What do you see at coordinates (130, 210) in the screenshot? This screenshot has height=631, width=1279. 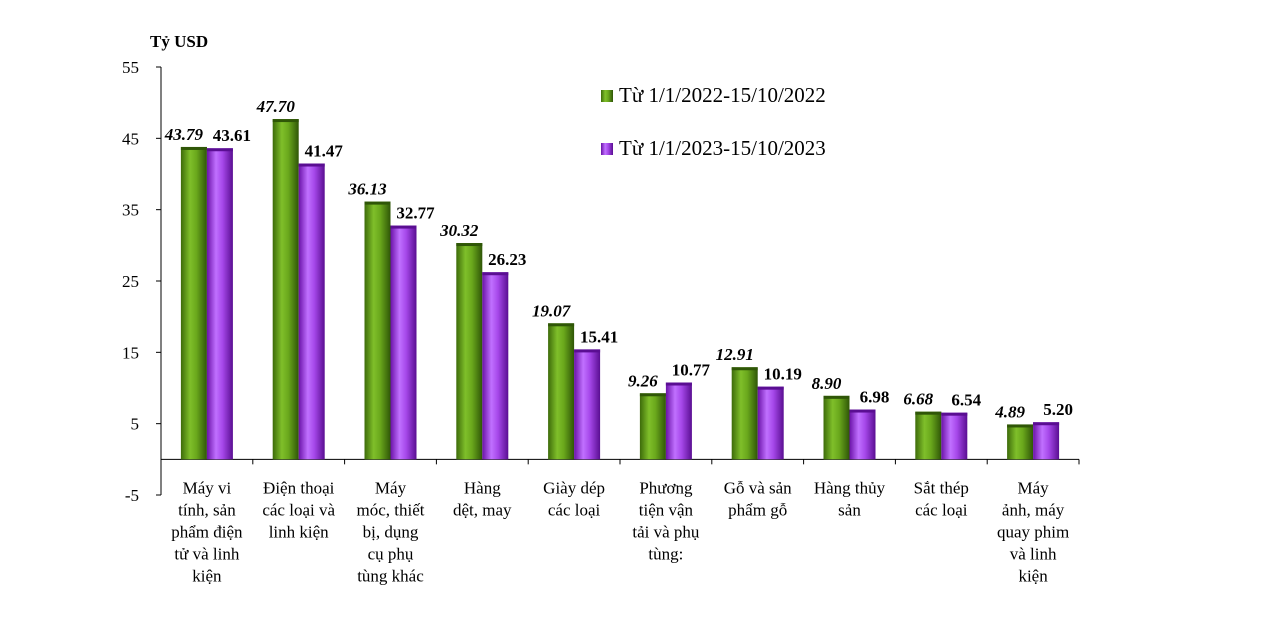 I see `y-tick-label: 35` at bounding box center [130, 210].